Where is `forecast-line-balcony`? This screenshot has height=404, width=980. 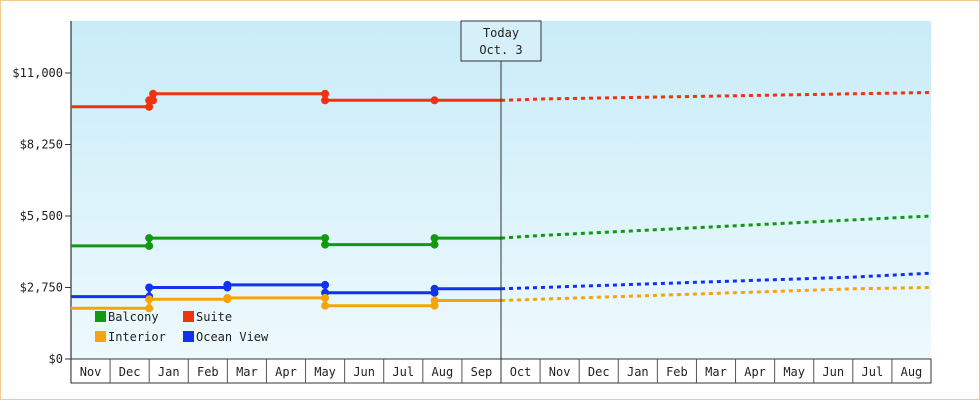
forecast-line-balcony is located at coordinates (716, 227).